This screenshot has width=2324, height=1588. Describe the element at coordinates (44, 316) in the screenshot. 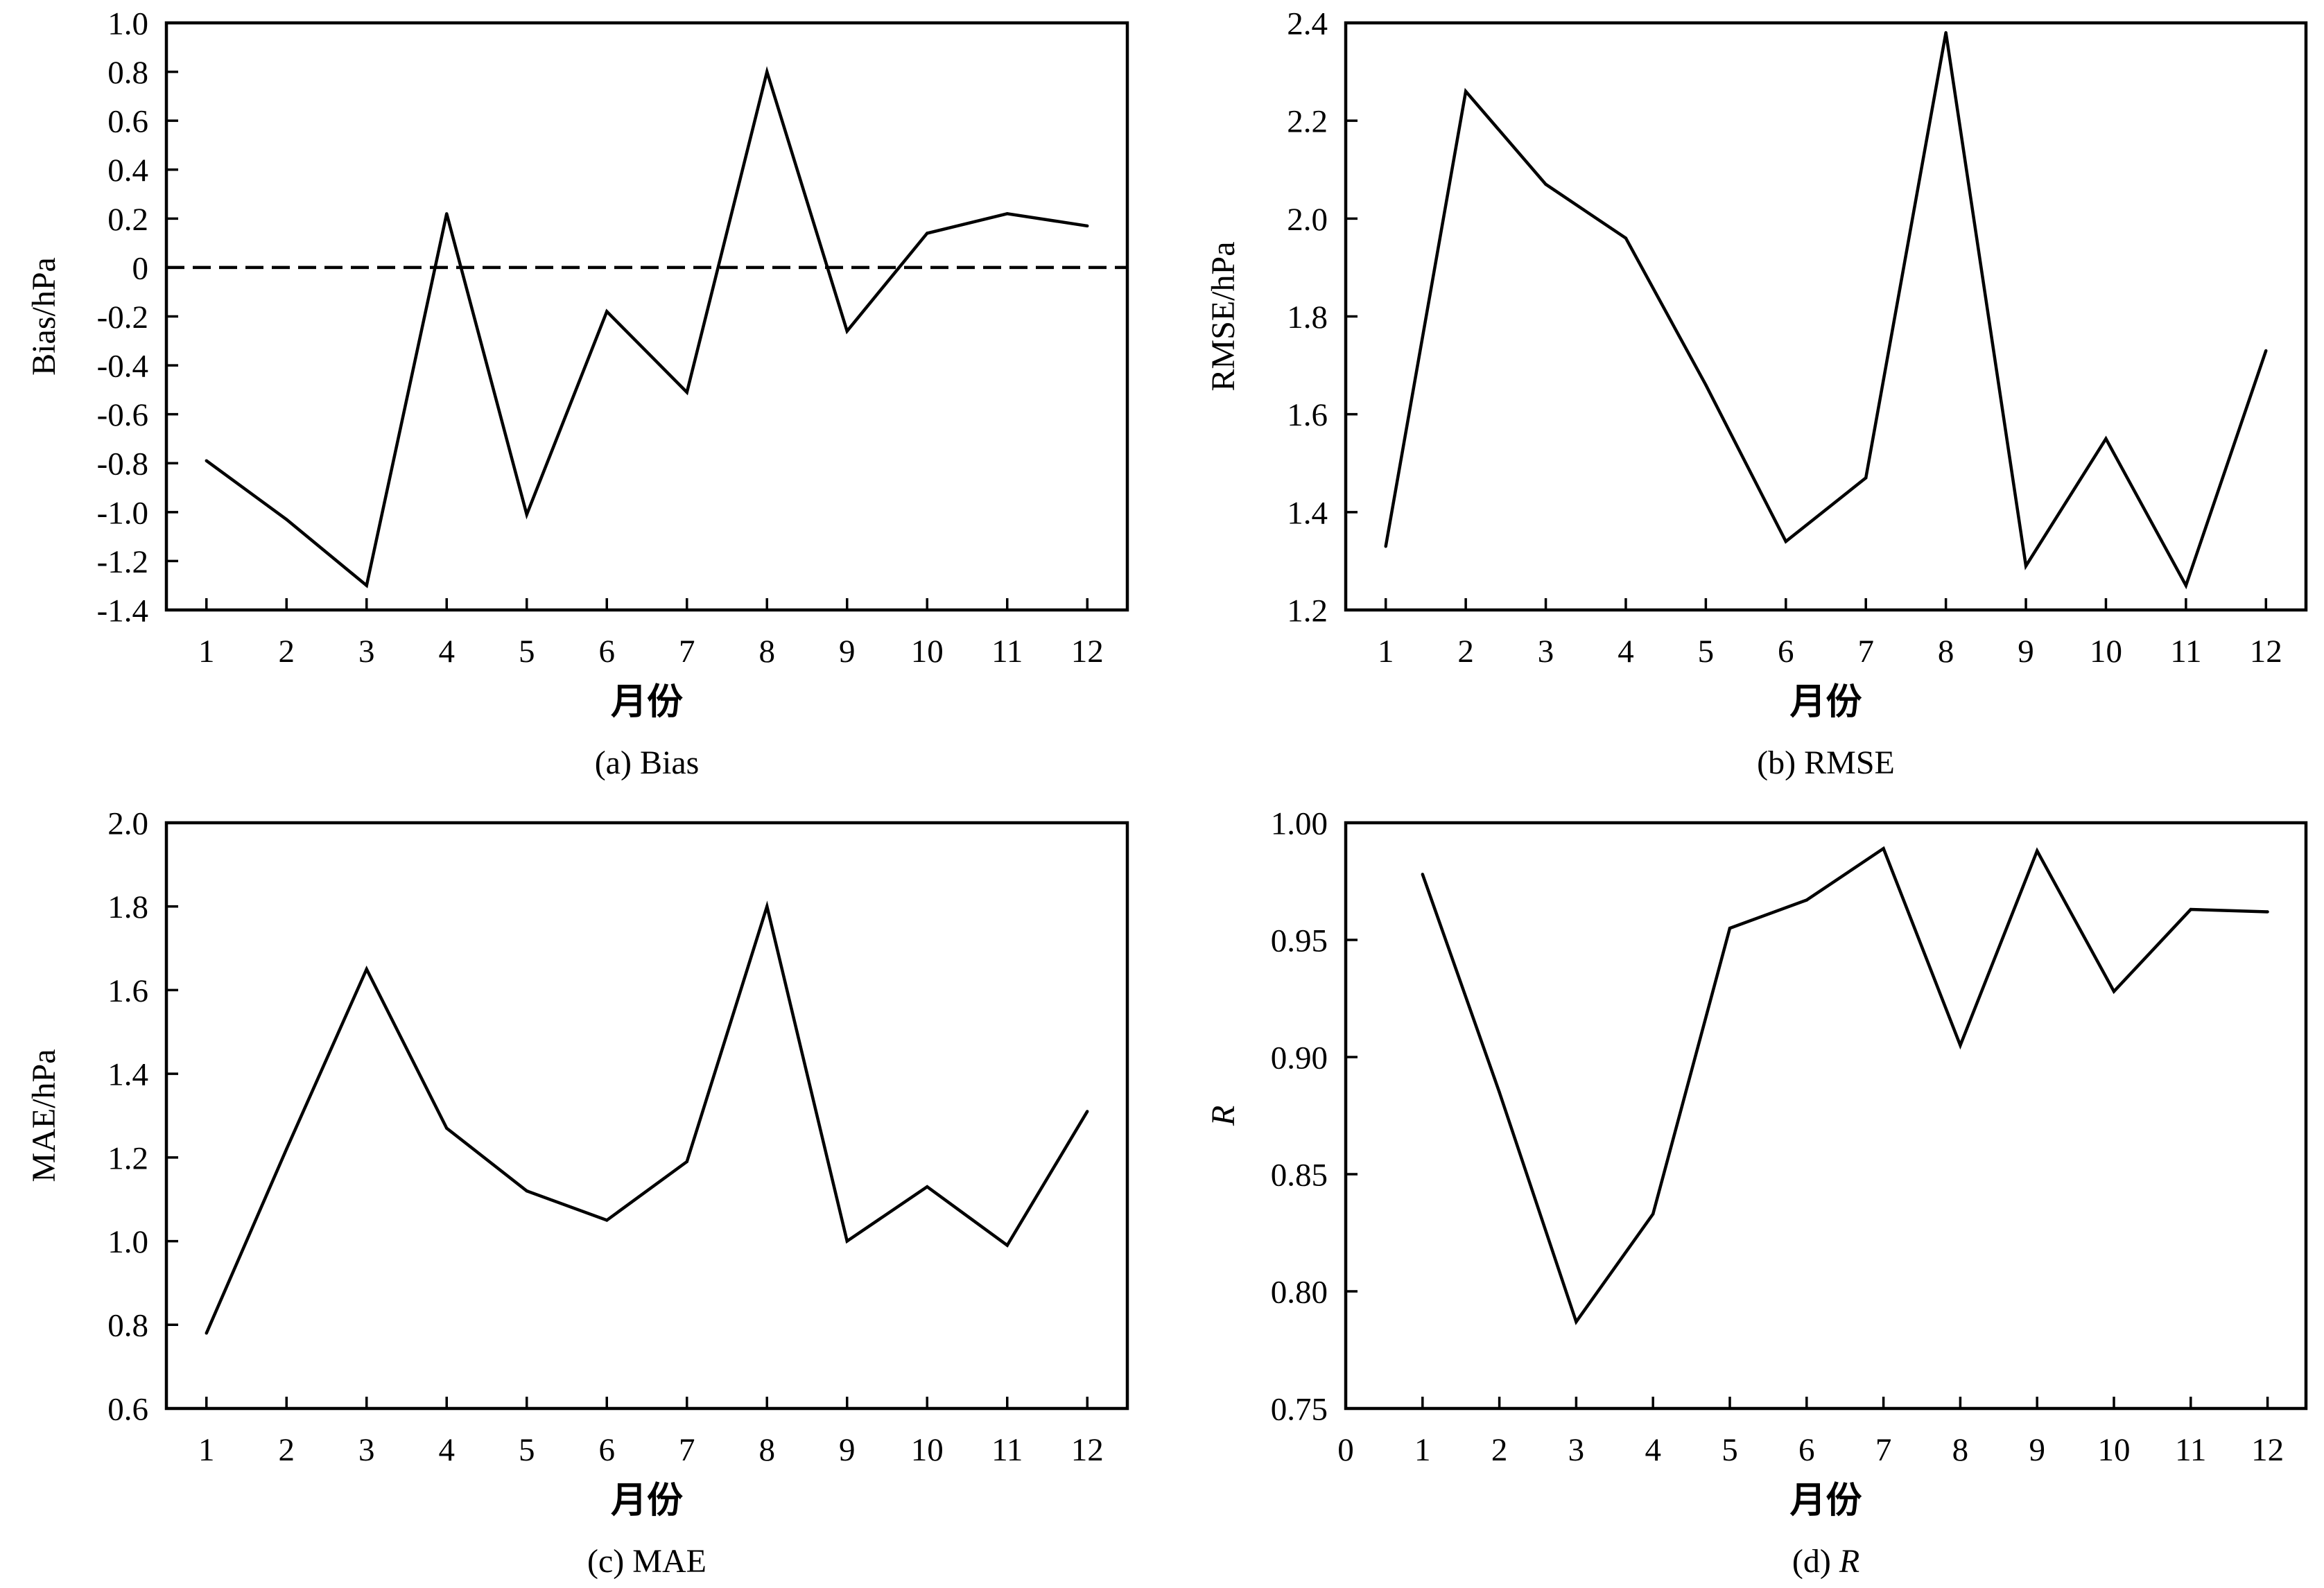

I see `y-axis-label: Bias/hPa` at that location.